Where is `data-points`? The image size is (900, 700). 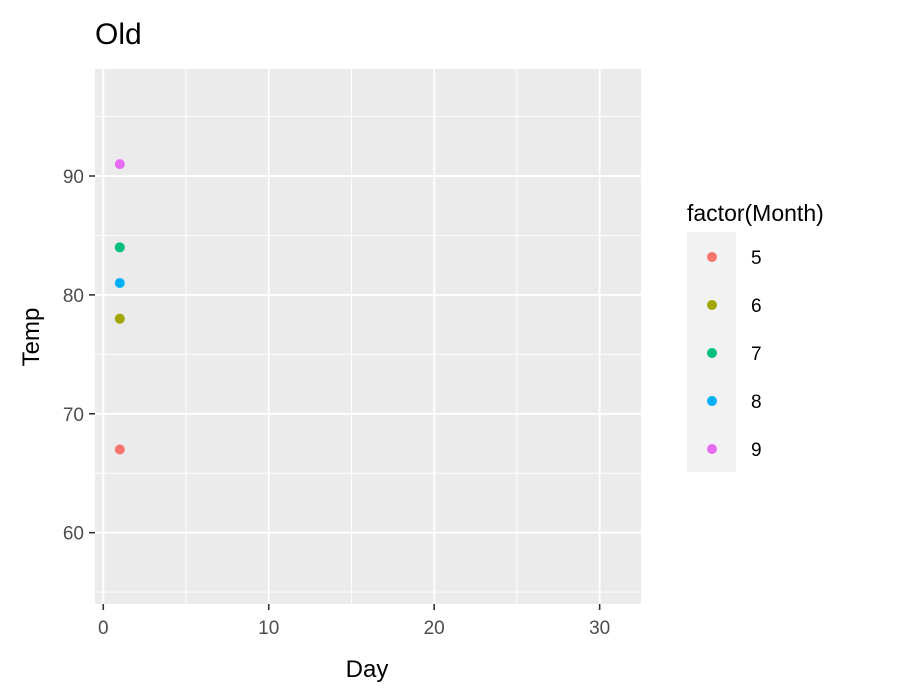 data-points is located at coordinates (119, 307).